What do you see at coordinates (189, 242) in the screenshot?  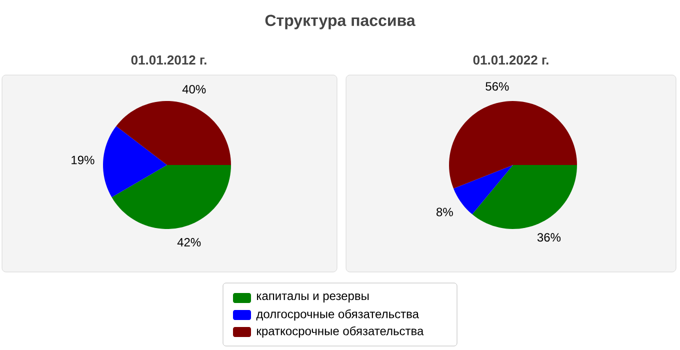 I see `data-label: 42%` at bounding box center [189, 242].